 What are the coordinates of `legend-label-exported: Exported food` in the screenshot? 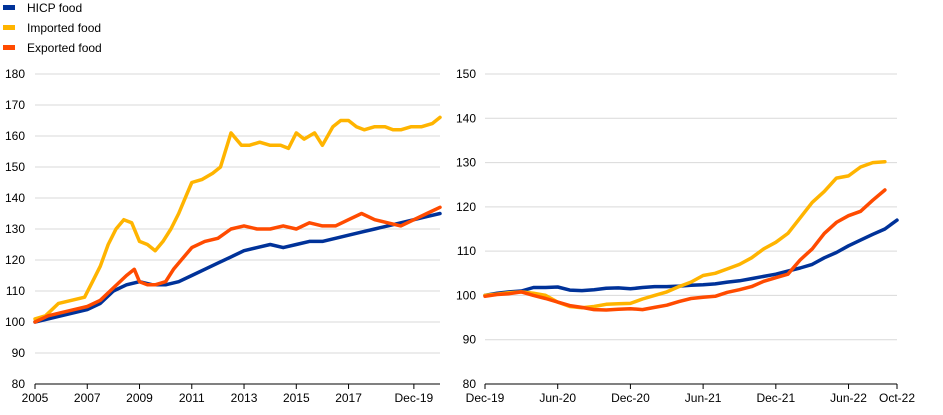 It's located at (64, 48).